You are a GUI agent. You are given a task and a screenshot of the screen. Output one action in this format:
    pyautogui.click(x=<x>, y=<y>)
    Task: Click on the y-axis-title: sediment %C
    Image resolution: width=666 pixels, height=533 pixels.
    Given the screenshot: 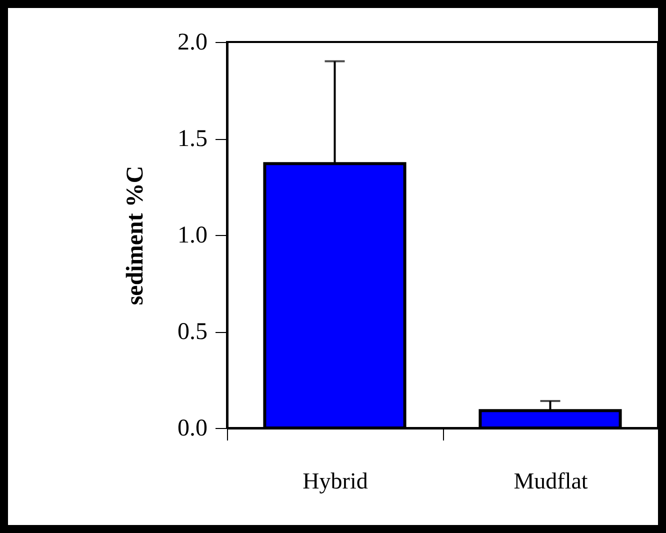 What is the action you would take?
    pyautogui.click(x=135, y=236)
    